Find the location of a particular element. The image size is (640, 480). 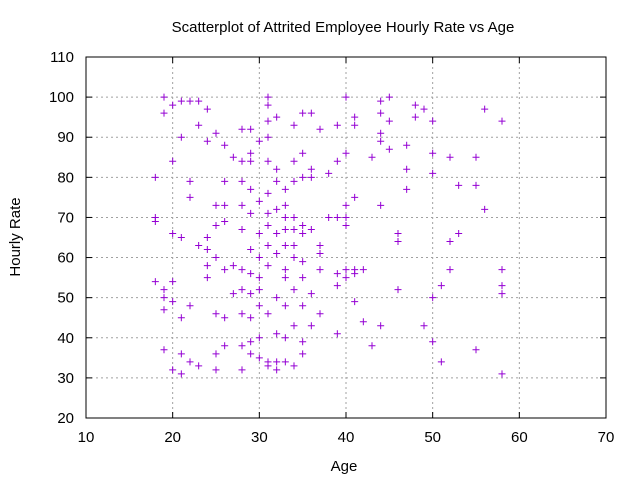

x-tick-label: 50 is located at coordinates (432, 437).